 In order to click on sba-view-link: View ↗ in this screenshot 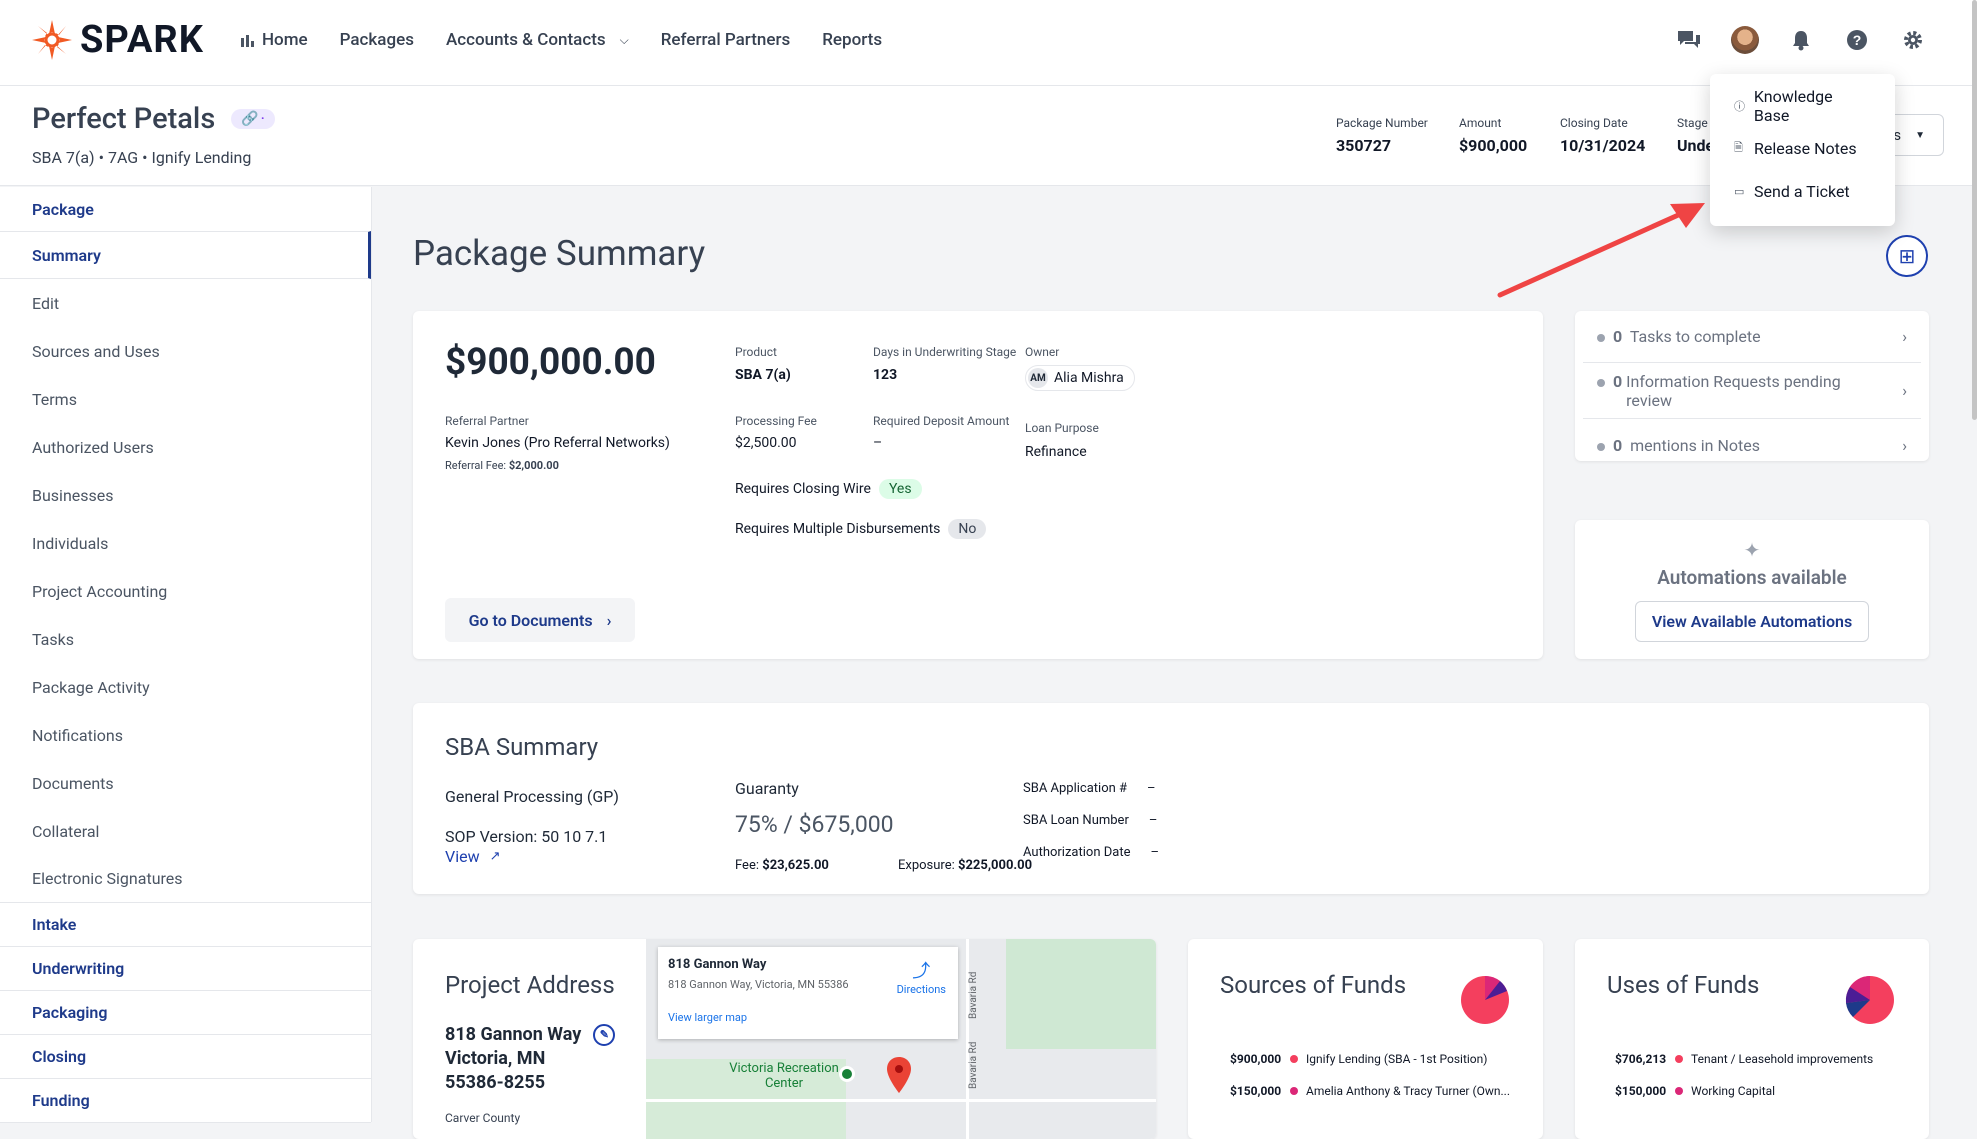, I will do `click(473, 856)`.